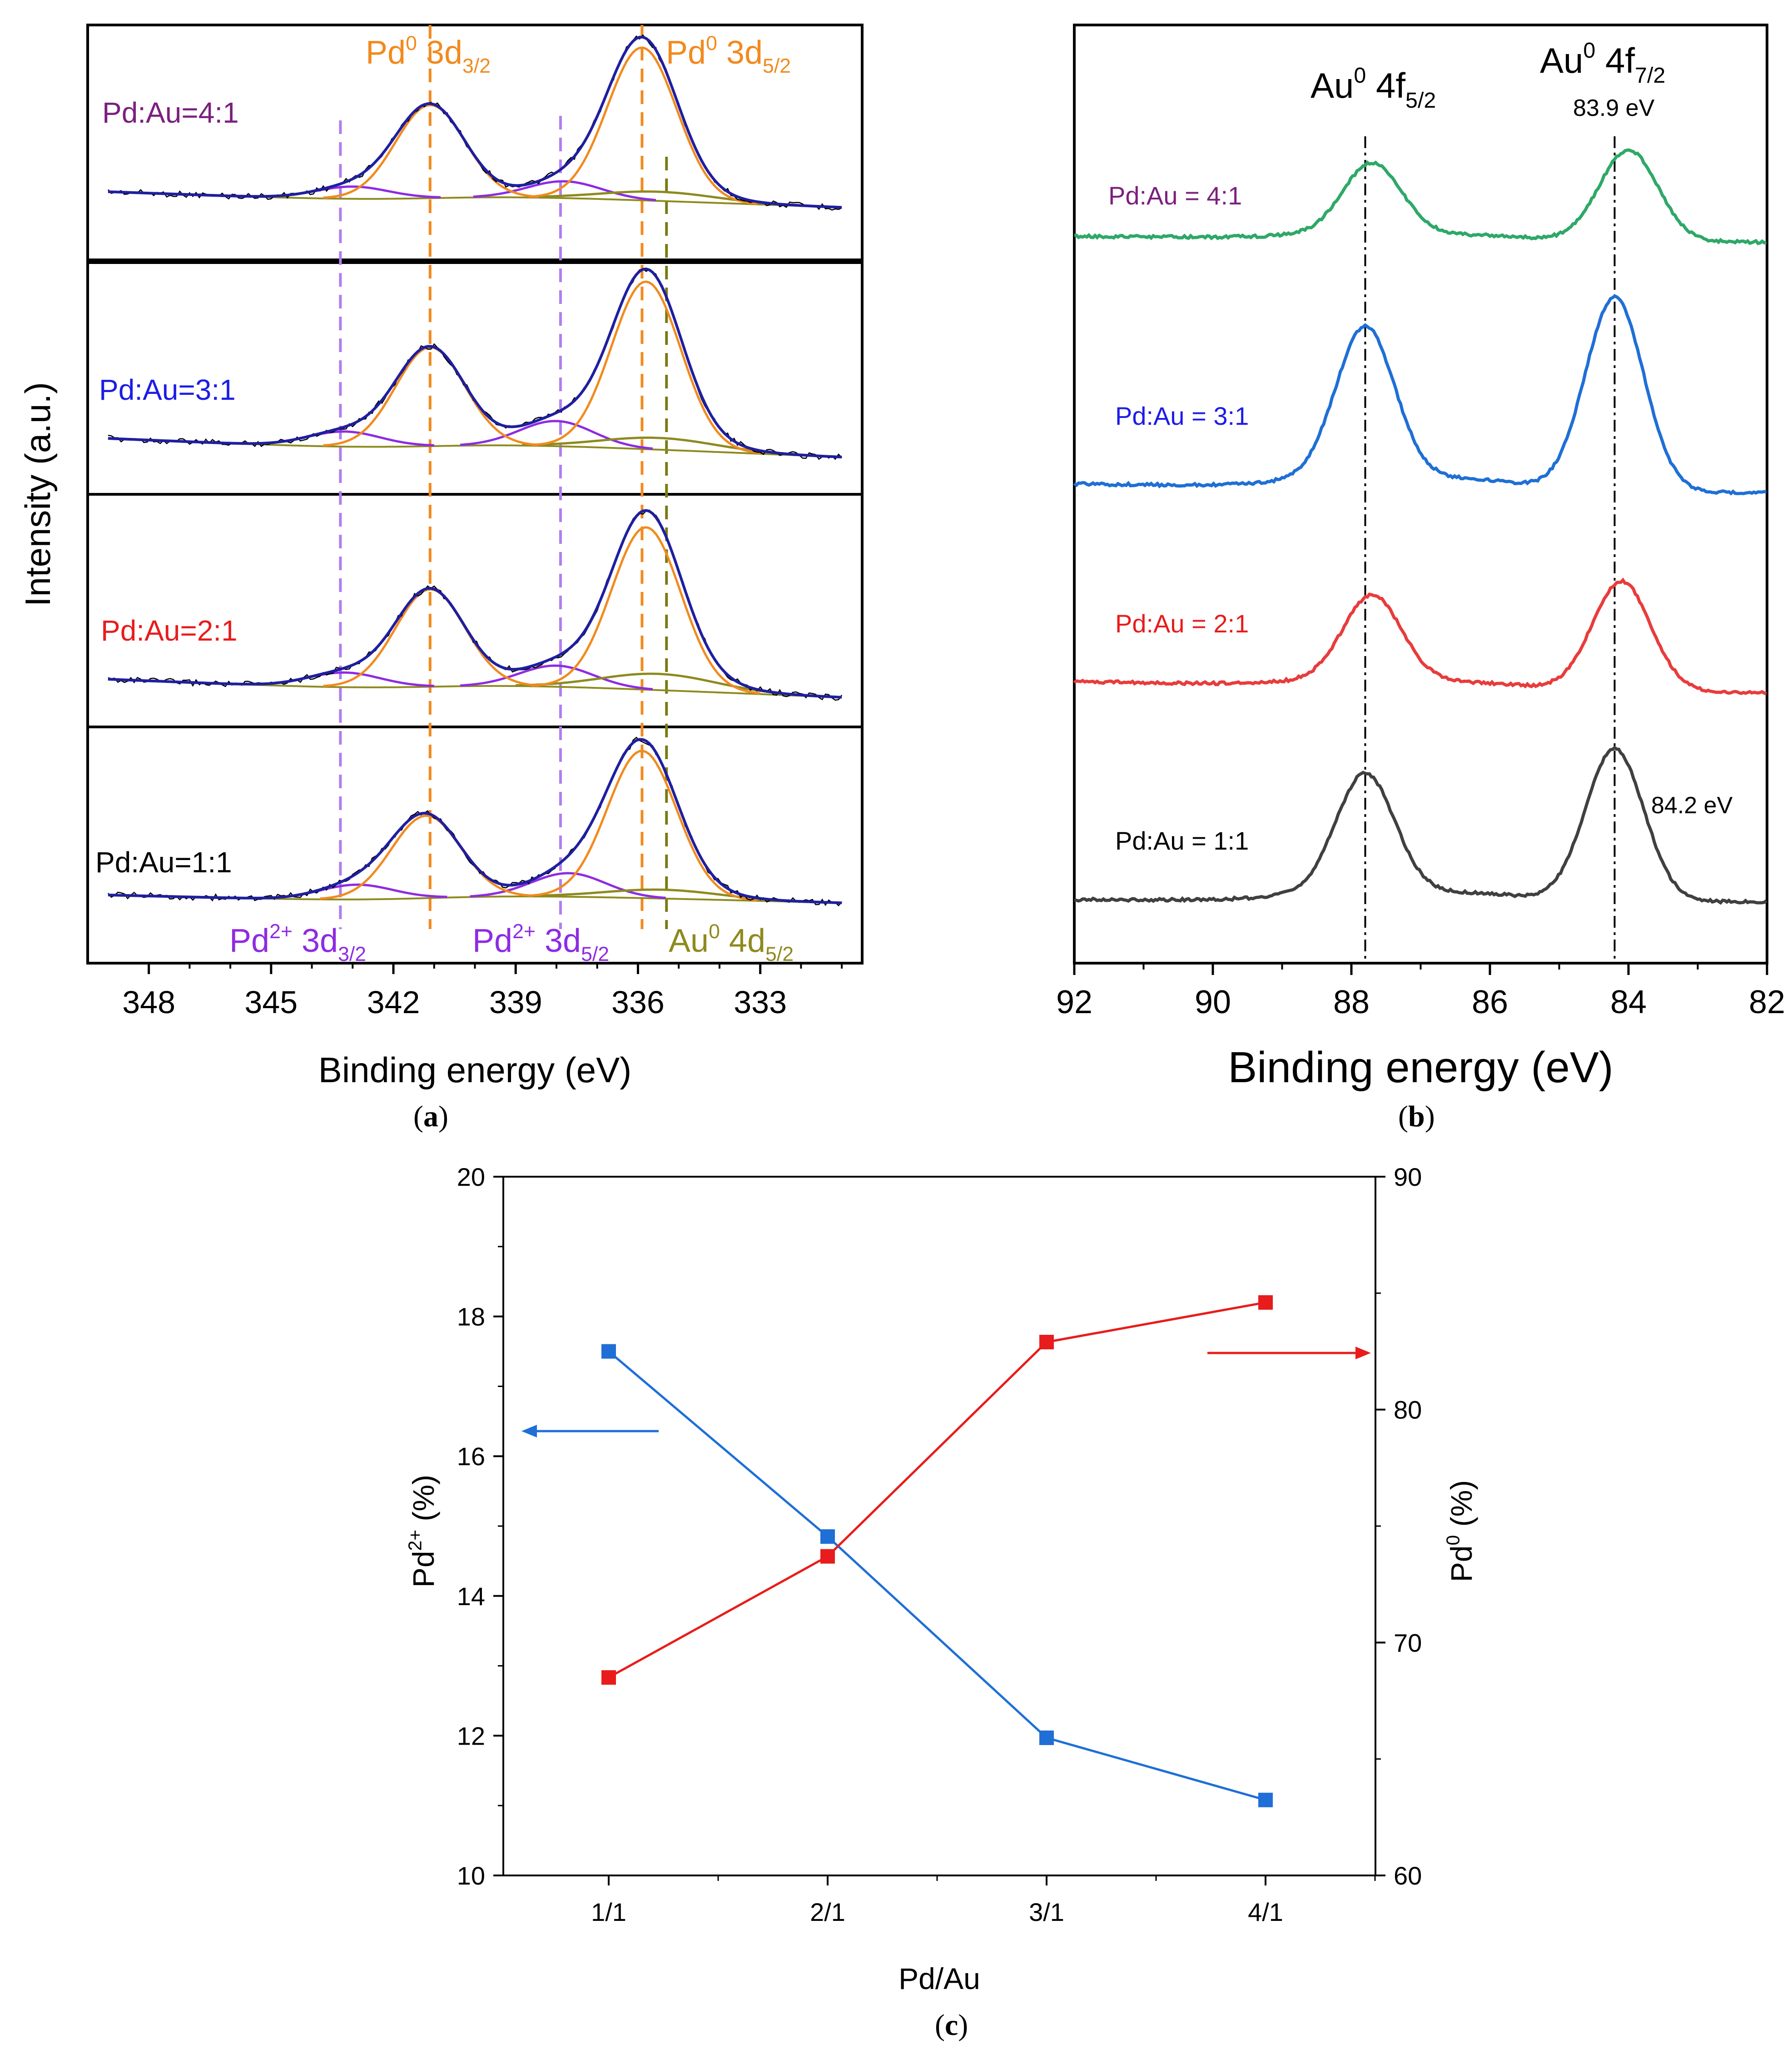  What do you see at coordinates (1416, 1117) in the screenshot?
I see `caption-b: (b)` at bounding box center [1416, 1117].